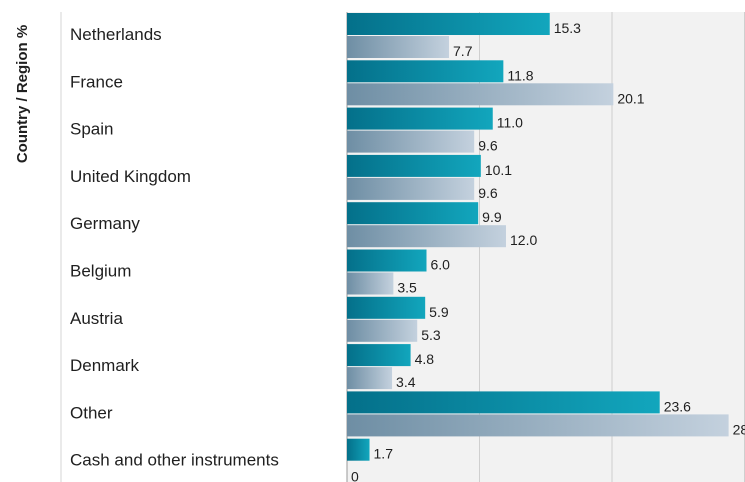 This screenshot has width=745, height=482. Describe the element at coordinates (91, 129) in the screenshot. I see `category-label: Spain` at that location.